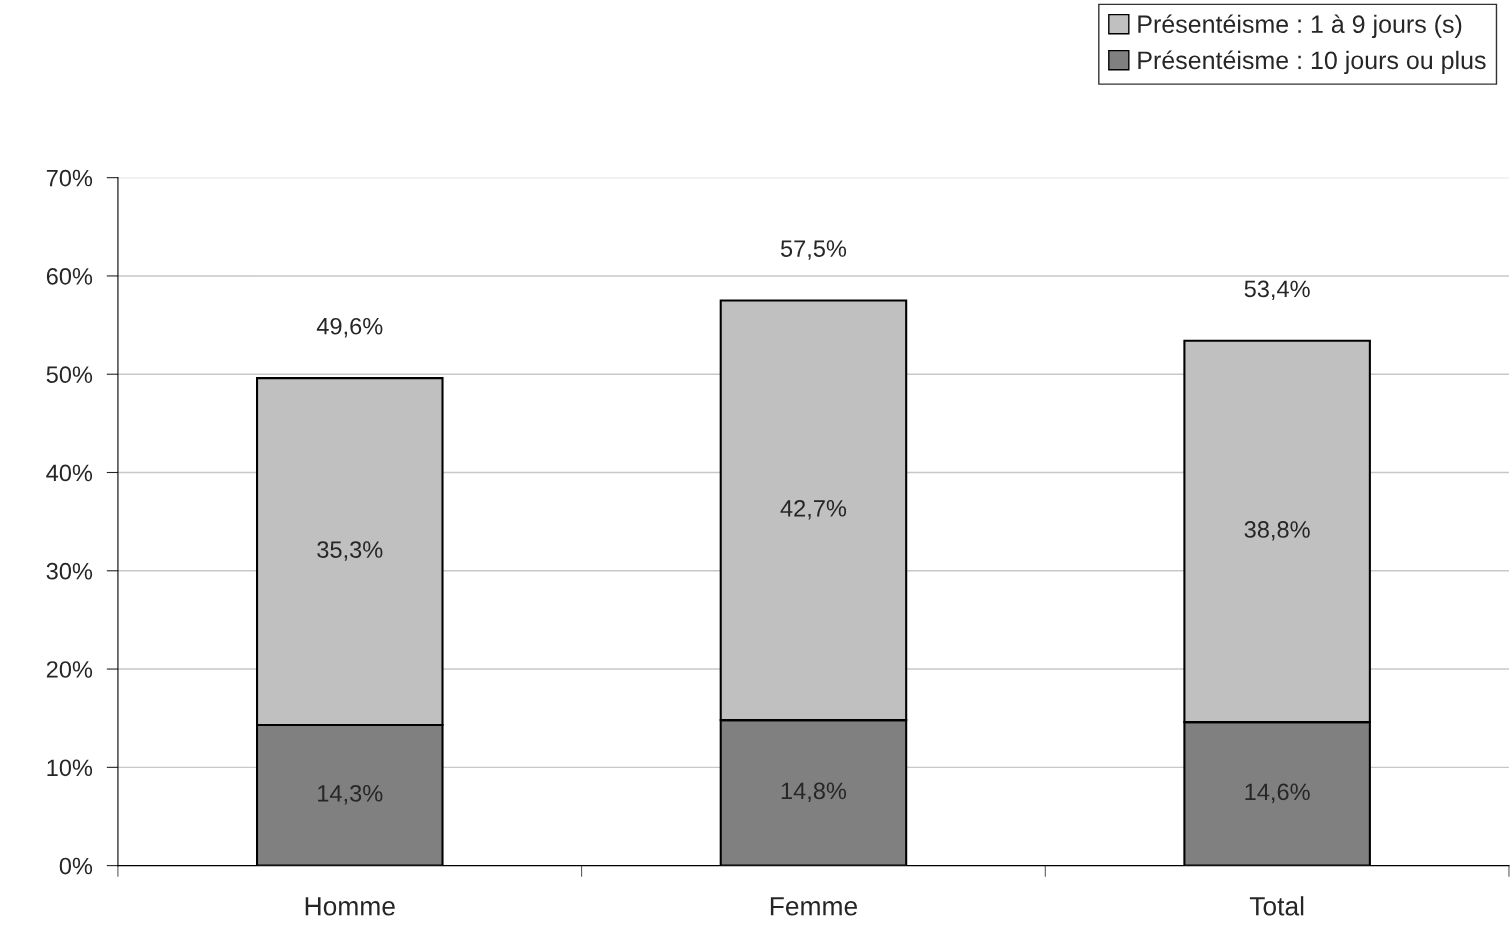  I want to click on y-tick-label: 70%, so click(69, 178).